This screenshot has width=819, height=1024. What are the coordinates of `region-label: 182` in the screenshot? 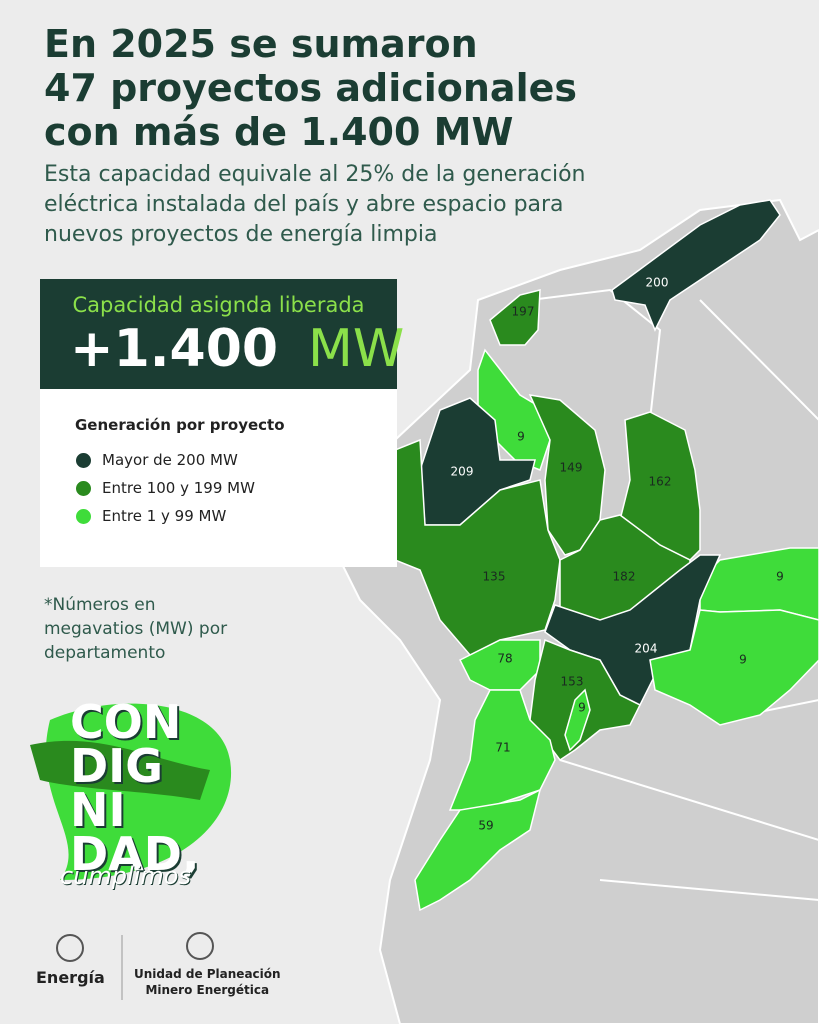 It's located at (624, 577).